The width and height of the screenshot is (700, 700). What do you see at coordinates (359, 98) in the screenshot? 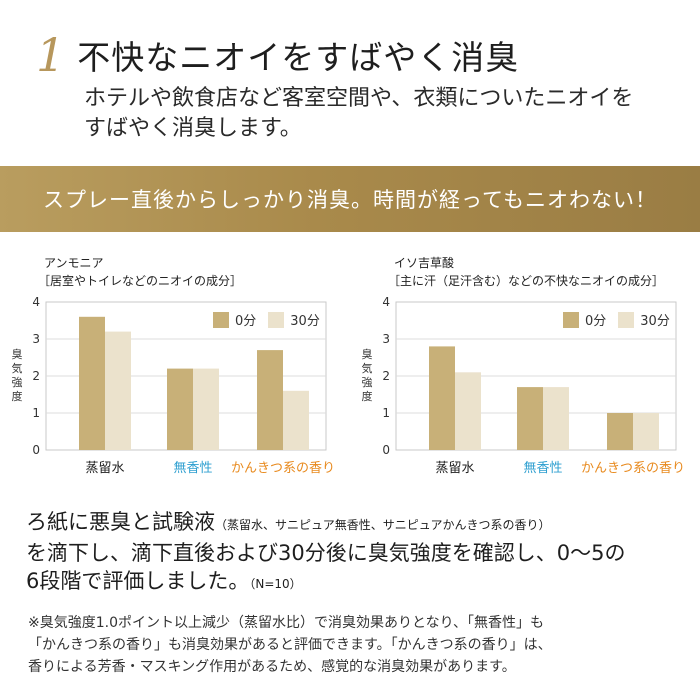
I see `intro-line-1: ホテルや飲食店など客室空間や、衣類についたニオイを` at bounding box center [359, 98].